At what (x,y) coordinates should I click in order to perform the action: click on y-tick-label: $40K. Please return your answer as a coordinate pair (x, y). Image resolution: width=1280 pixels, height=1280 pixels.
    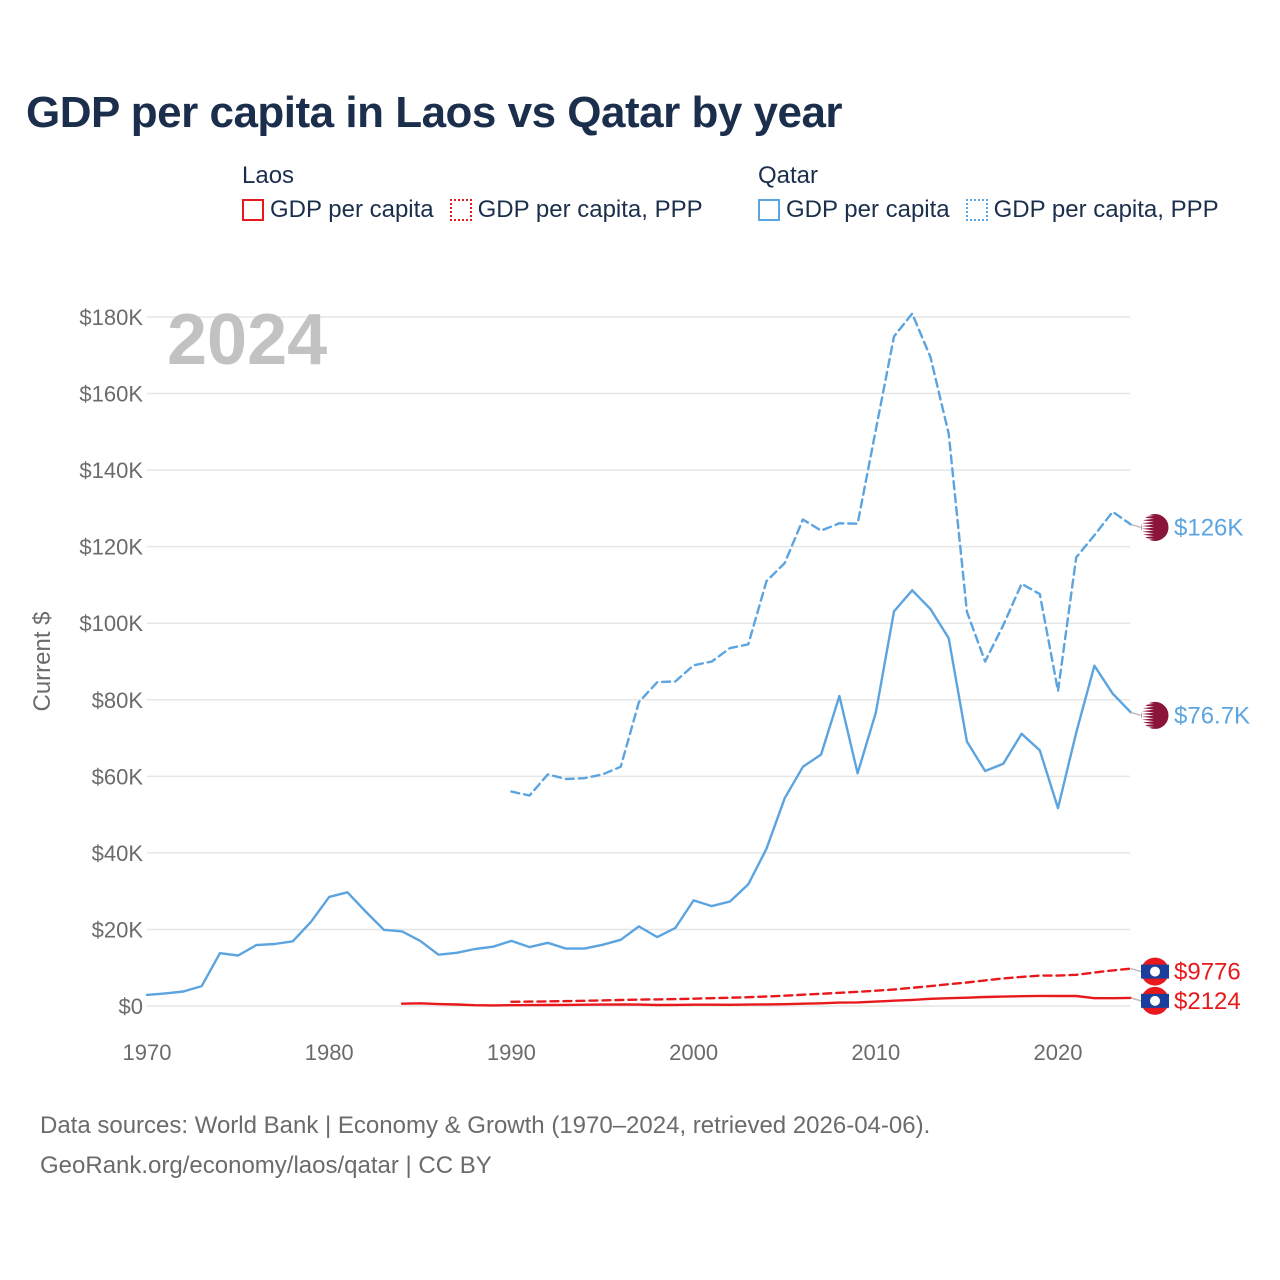
    Looking at the image, I should click on (118, 853).